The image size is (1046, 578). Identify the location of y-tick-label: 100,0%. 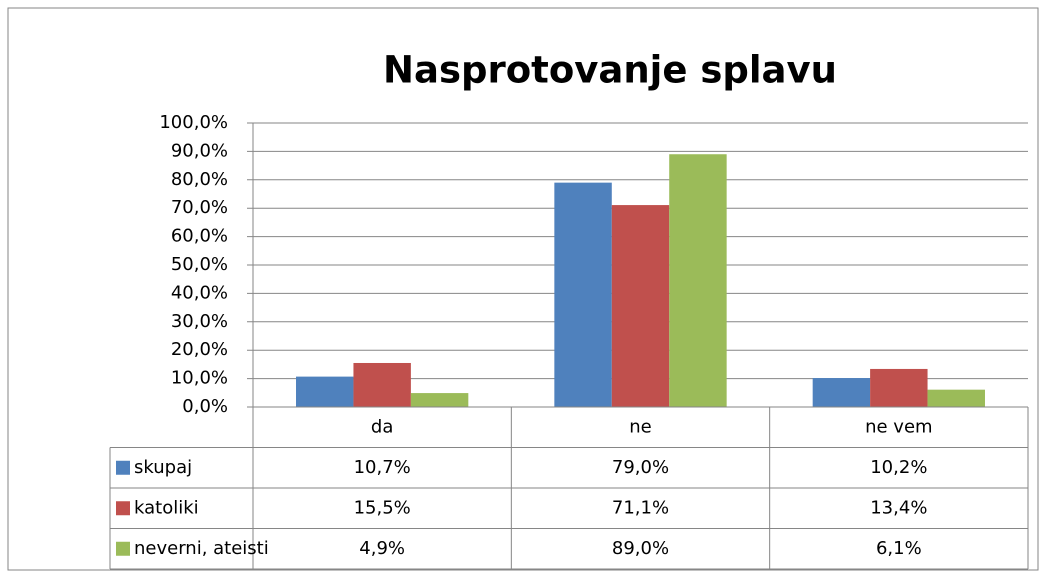
(193, 122).